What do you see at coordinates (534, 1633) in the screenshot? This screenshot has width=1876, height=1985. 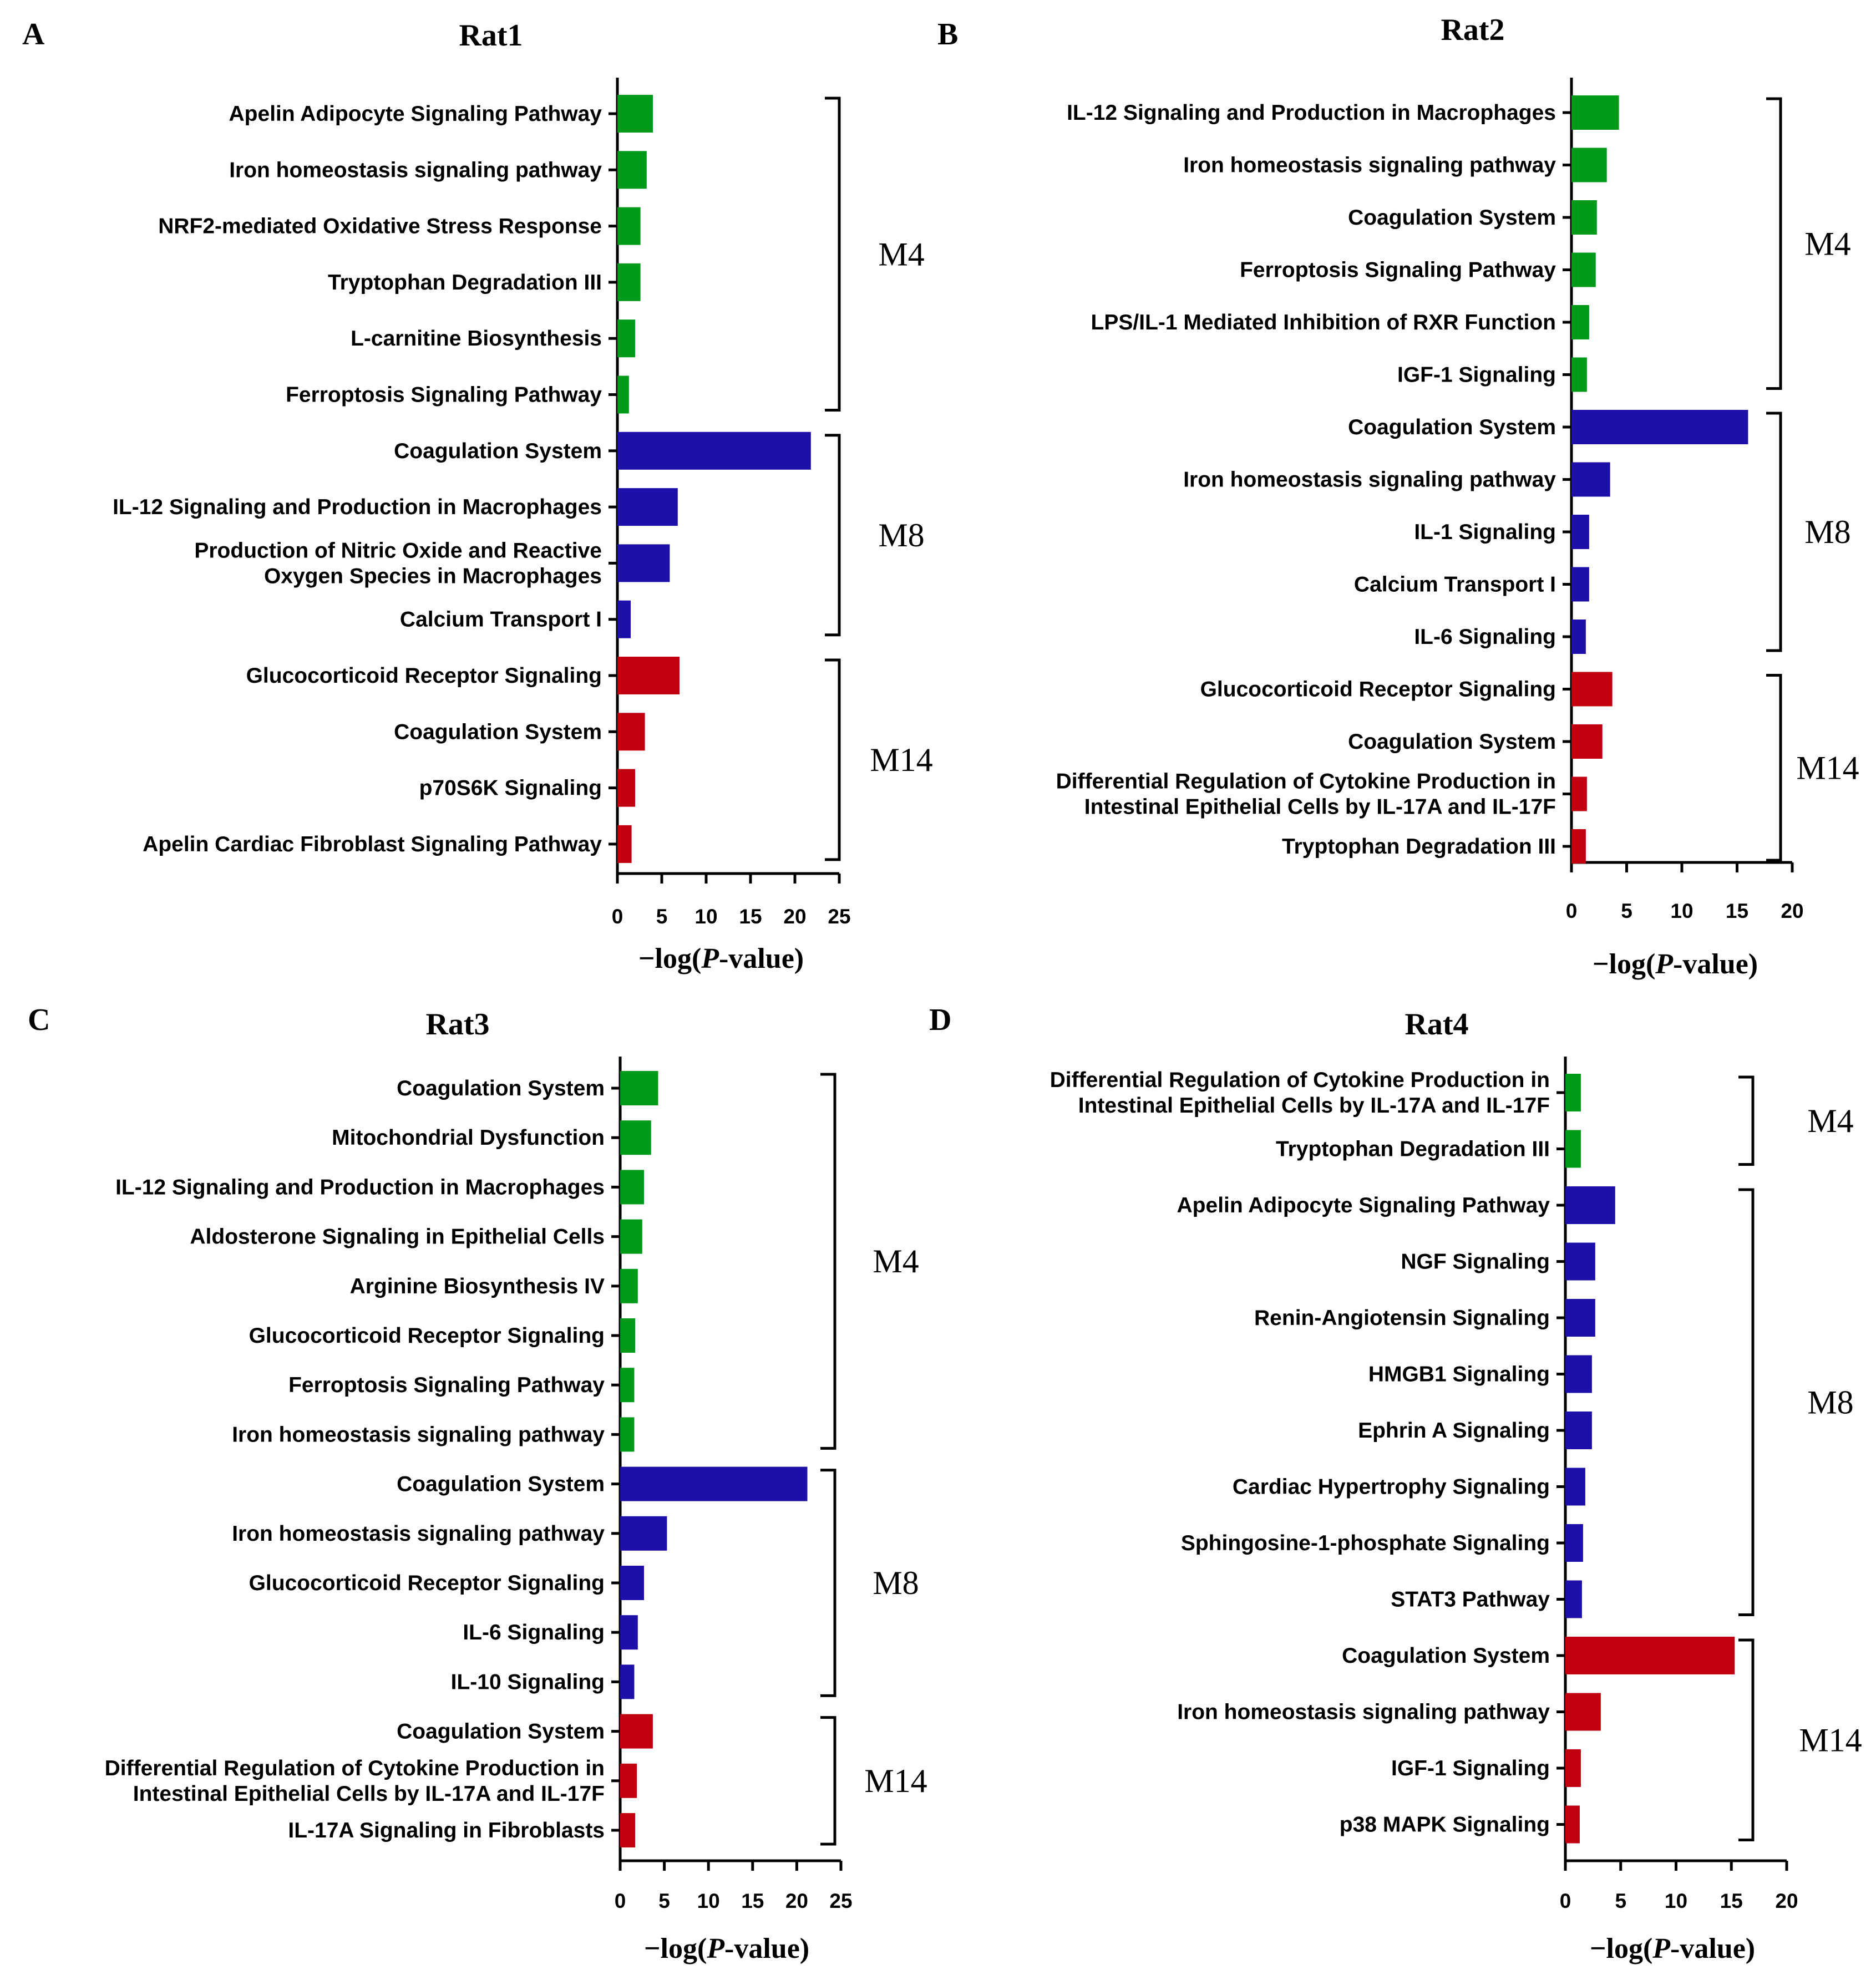 I see `category-label: IL-6 Signaling` at bounding box center [534, 1633].